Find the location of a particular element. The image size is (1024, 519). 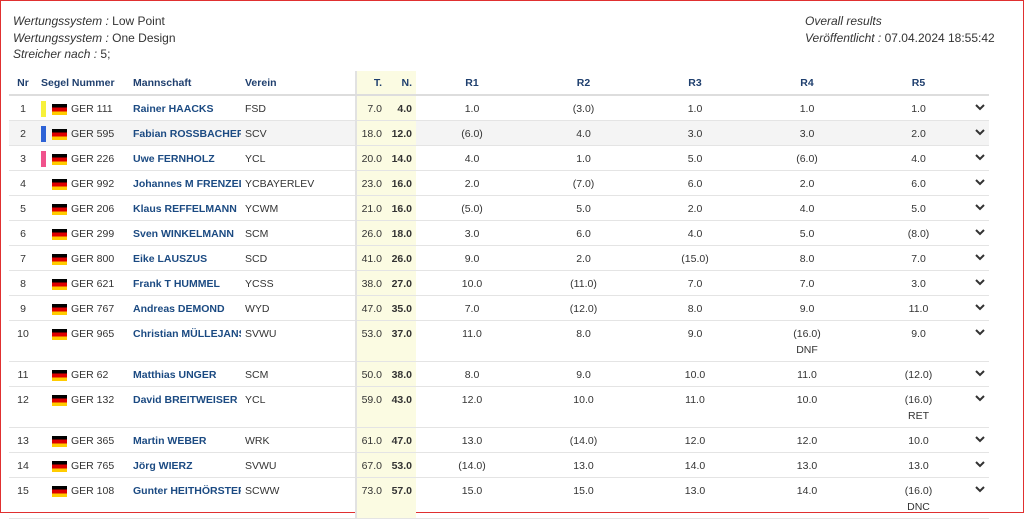

club: YCL is located at coordinates (298, 407).